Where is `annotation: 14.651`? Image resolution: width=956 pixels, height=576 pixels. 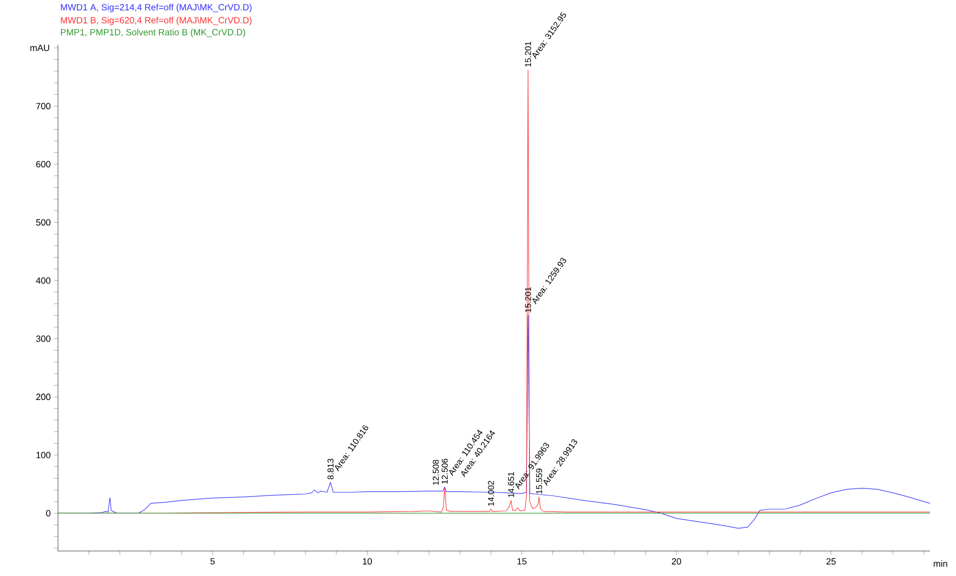
annotation: 14.651 is located at coordinates (511, 485).